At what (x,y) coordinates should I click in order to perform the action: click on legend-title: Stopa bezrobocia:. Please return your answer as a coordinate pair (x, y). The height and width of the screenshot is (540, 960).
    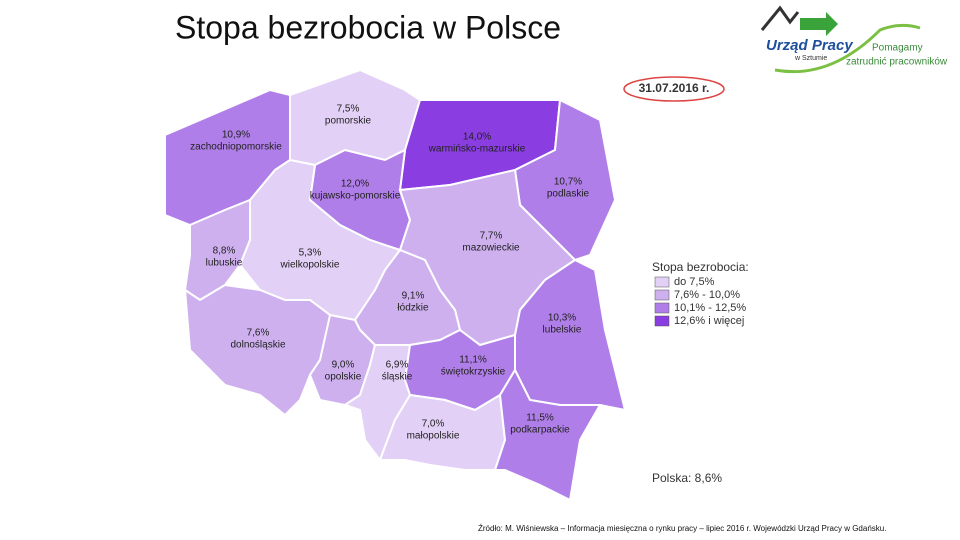
    Looking at the image, I should click on (700, 267).